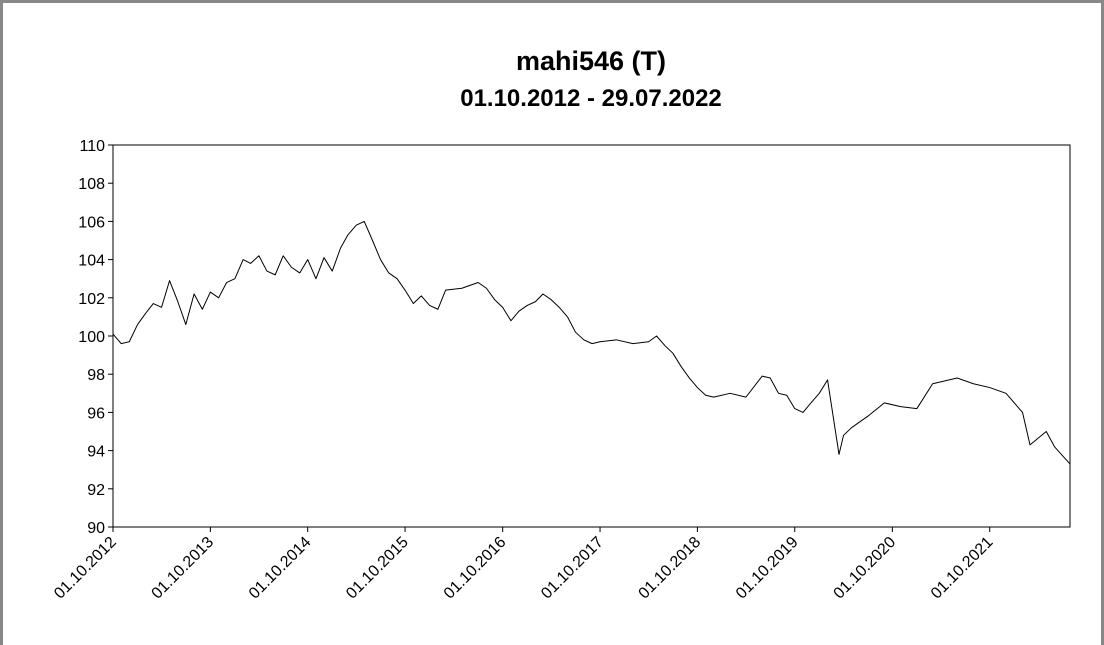  I want to click on y-tick-label: 98, so click(96, 375).